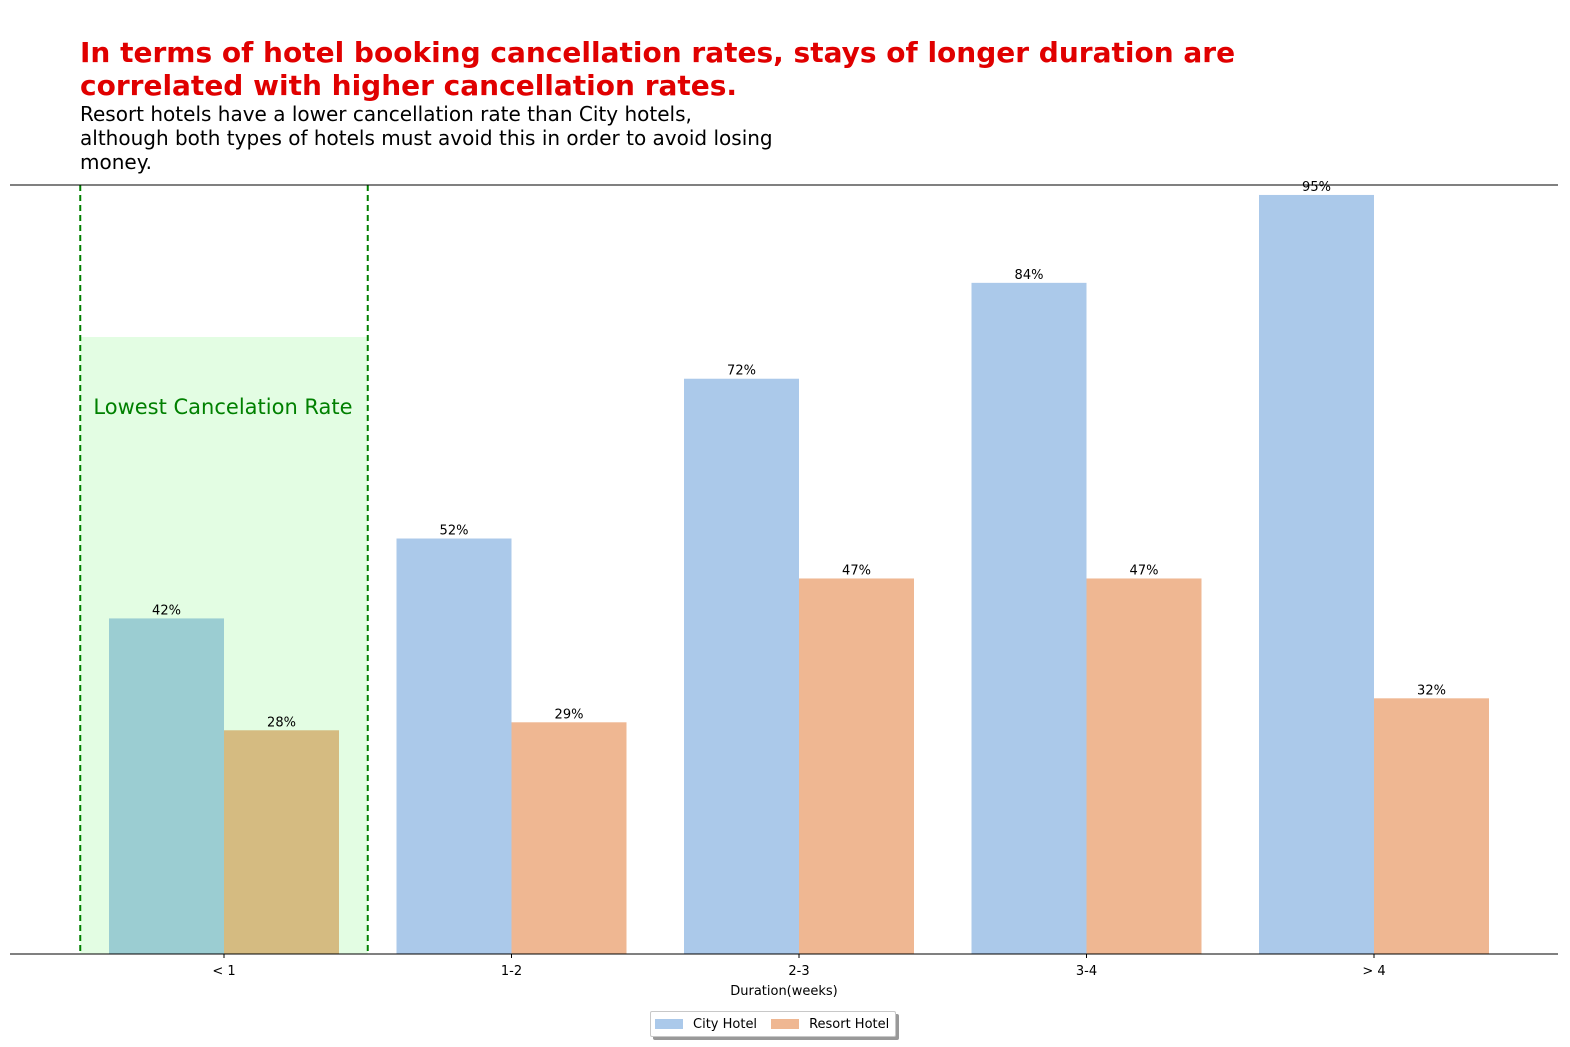 The image size is (1570, 1047). What do you see at coordinates (569, 714) in the screenshot?
I see `value-label-resort-1: 29%` at bounding box center [569, 714].